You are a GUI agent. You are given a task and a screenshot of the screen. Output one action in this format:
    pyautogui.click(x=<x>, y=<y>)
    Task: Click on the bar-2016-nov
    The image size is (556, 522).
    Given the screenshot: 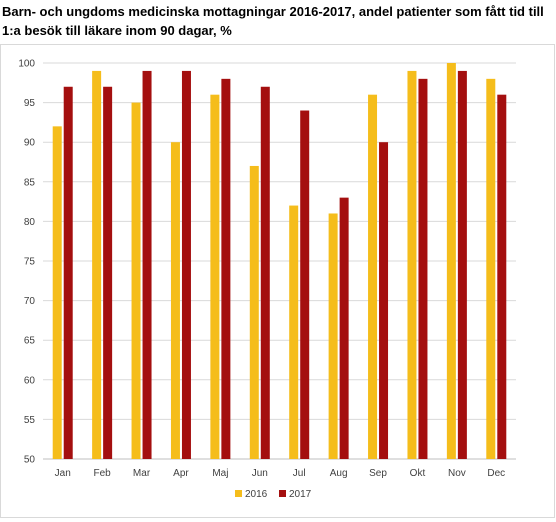 What is the action you would take?
    pyautogui.click(x=451, y=261)
    